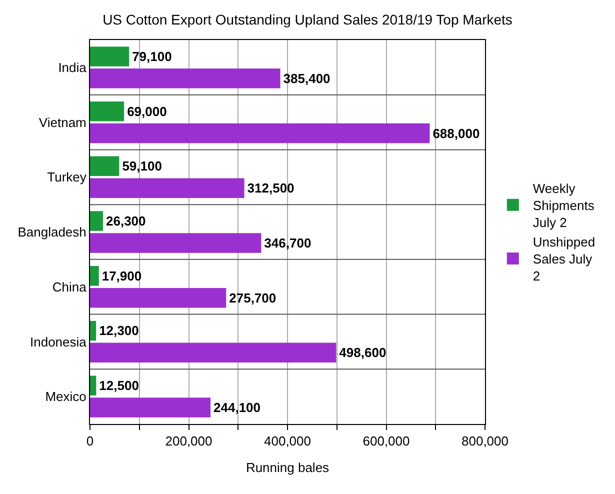 The image size is (615, 494). What do you see at coordinates (59, 342) in the screenshot?
I see `y-tick-label: Indonesia` at bounding box center [59, 342].